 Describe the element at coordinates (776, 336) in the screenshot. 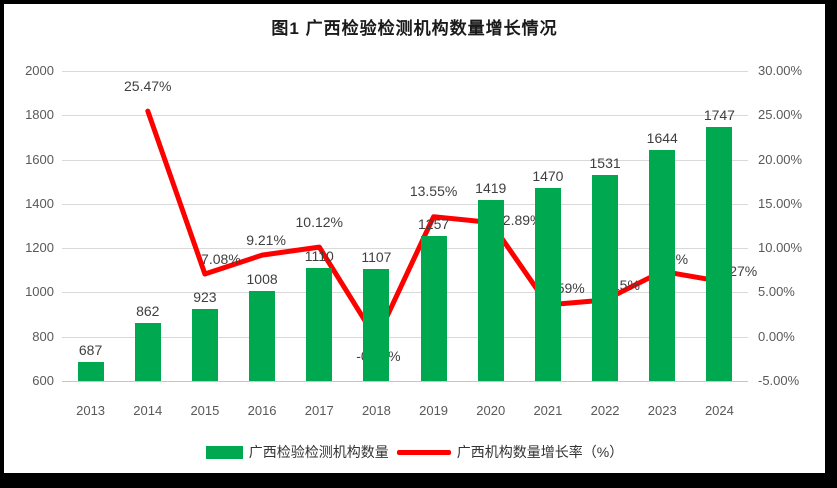

I see `right-axis-tick-0.00%: 0.00%` at that location.